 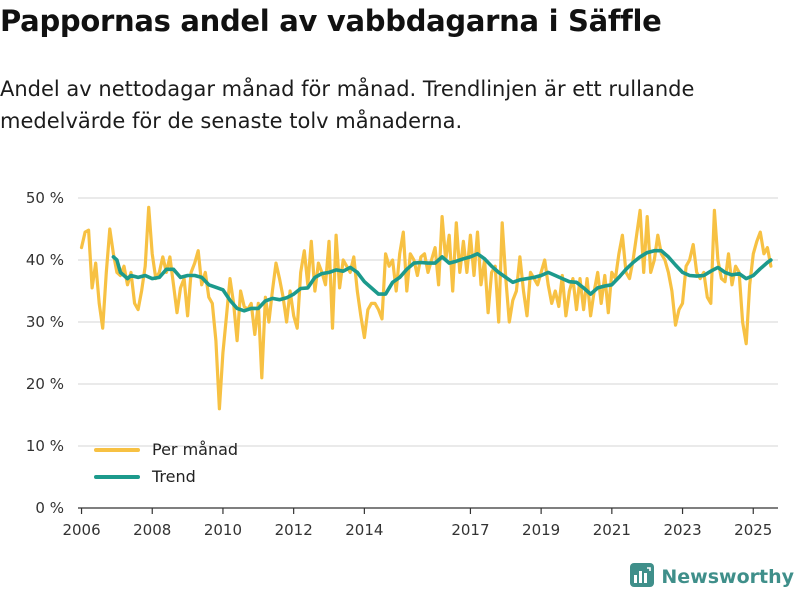 What do you see at coordinates (331, 21) in the screenshot?
I see `chart-title: Pappornas andel av vabbdagarna i Säffle` at bounding box center [331, 21].